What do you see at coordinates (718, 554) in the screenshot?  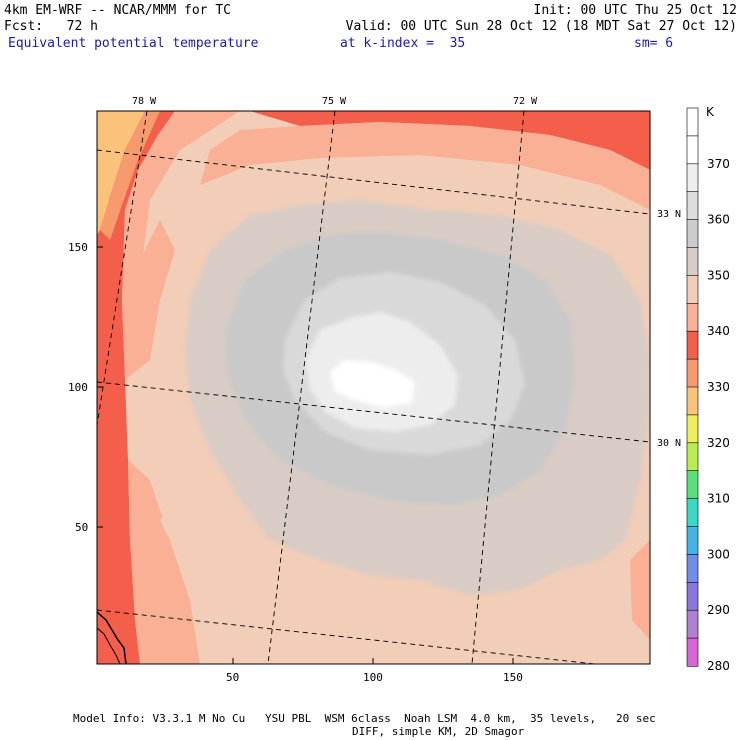 I see `colorbar-label: 300` at bounding box center [718, 554].